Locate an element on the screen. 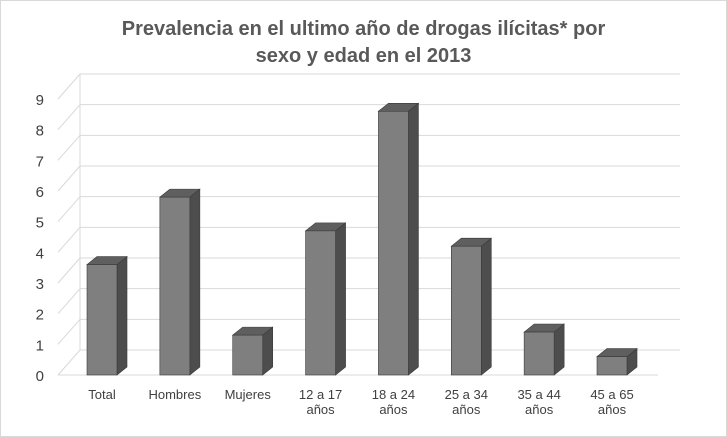  x-tick-label: Hombres is located at coordinates (174, 394).